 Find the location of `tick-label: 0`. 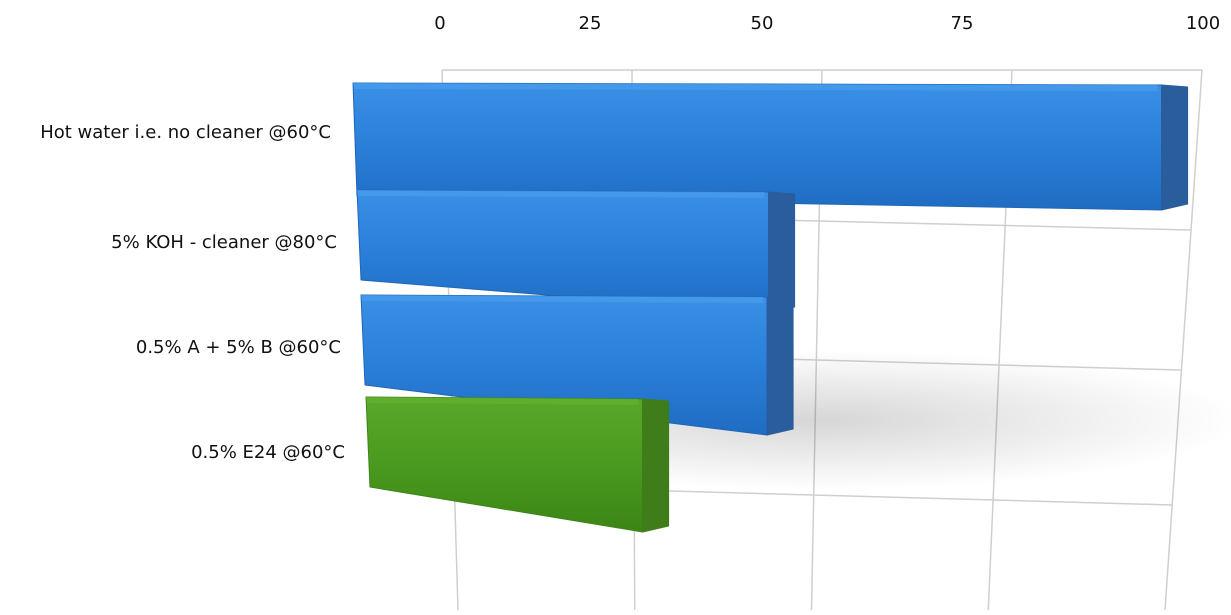

tick-label: 0 is located at coordinates (439, 23).